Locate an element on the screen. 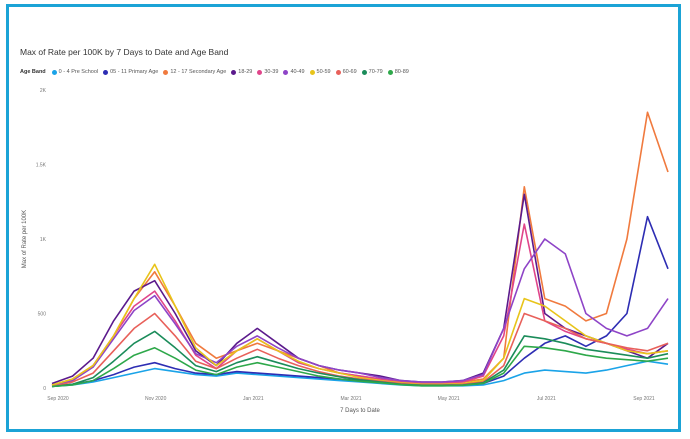  legend-item: 60-69 is located at coordinates (346, 72).